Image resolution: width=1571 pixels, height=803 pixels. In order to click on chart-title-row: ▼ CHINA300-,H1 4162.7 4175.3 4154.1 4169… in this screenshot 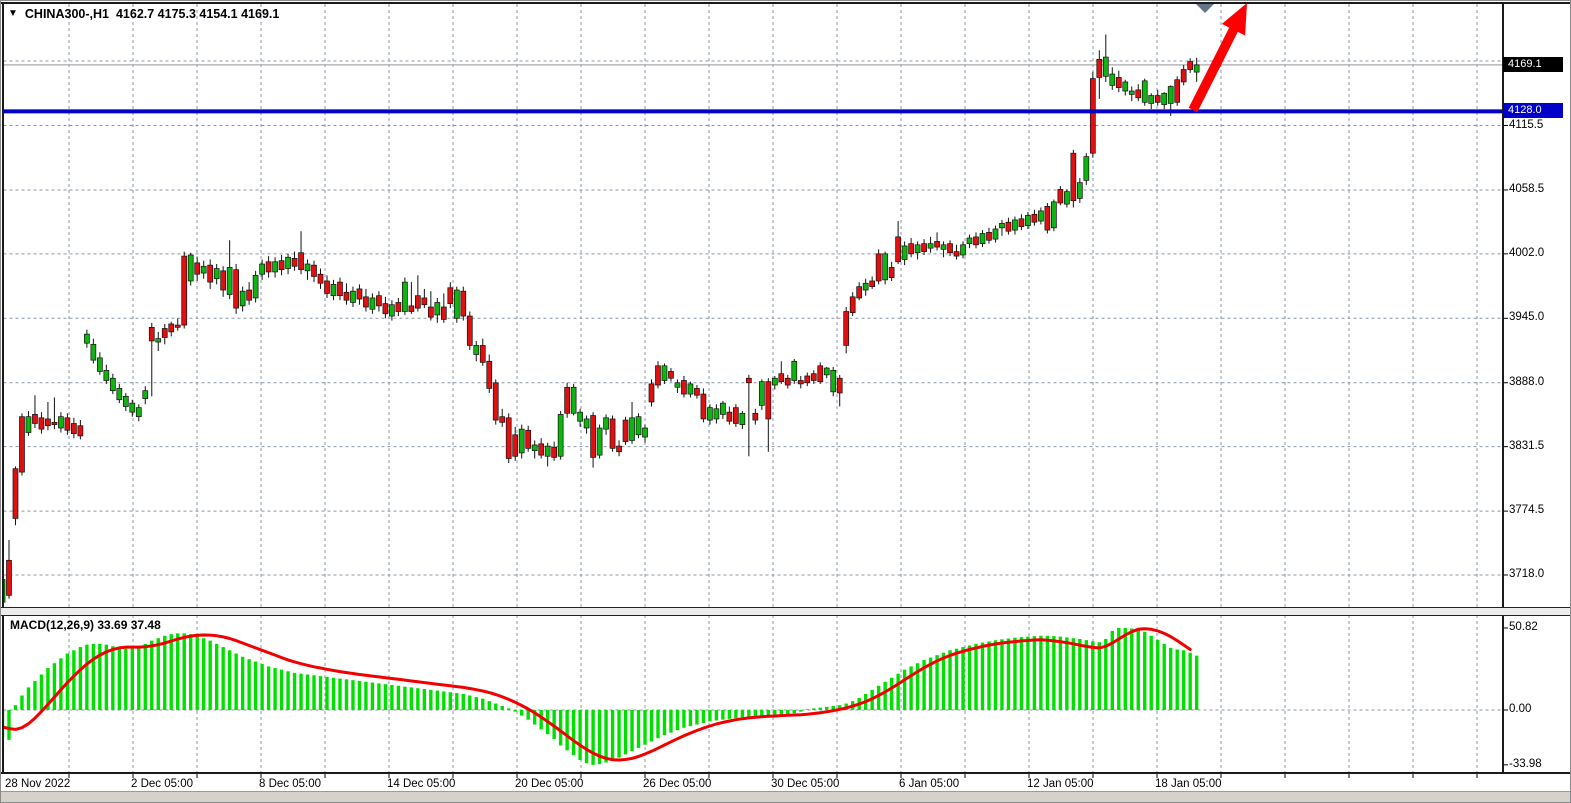, I will do `click(143, 14)`.